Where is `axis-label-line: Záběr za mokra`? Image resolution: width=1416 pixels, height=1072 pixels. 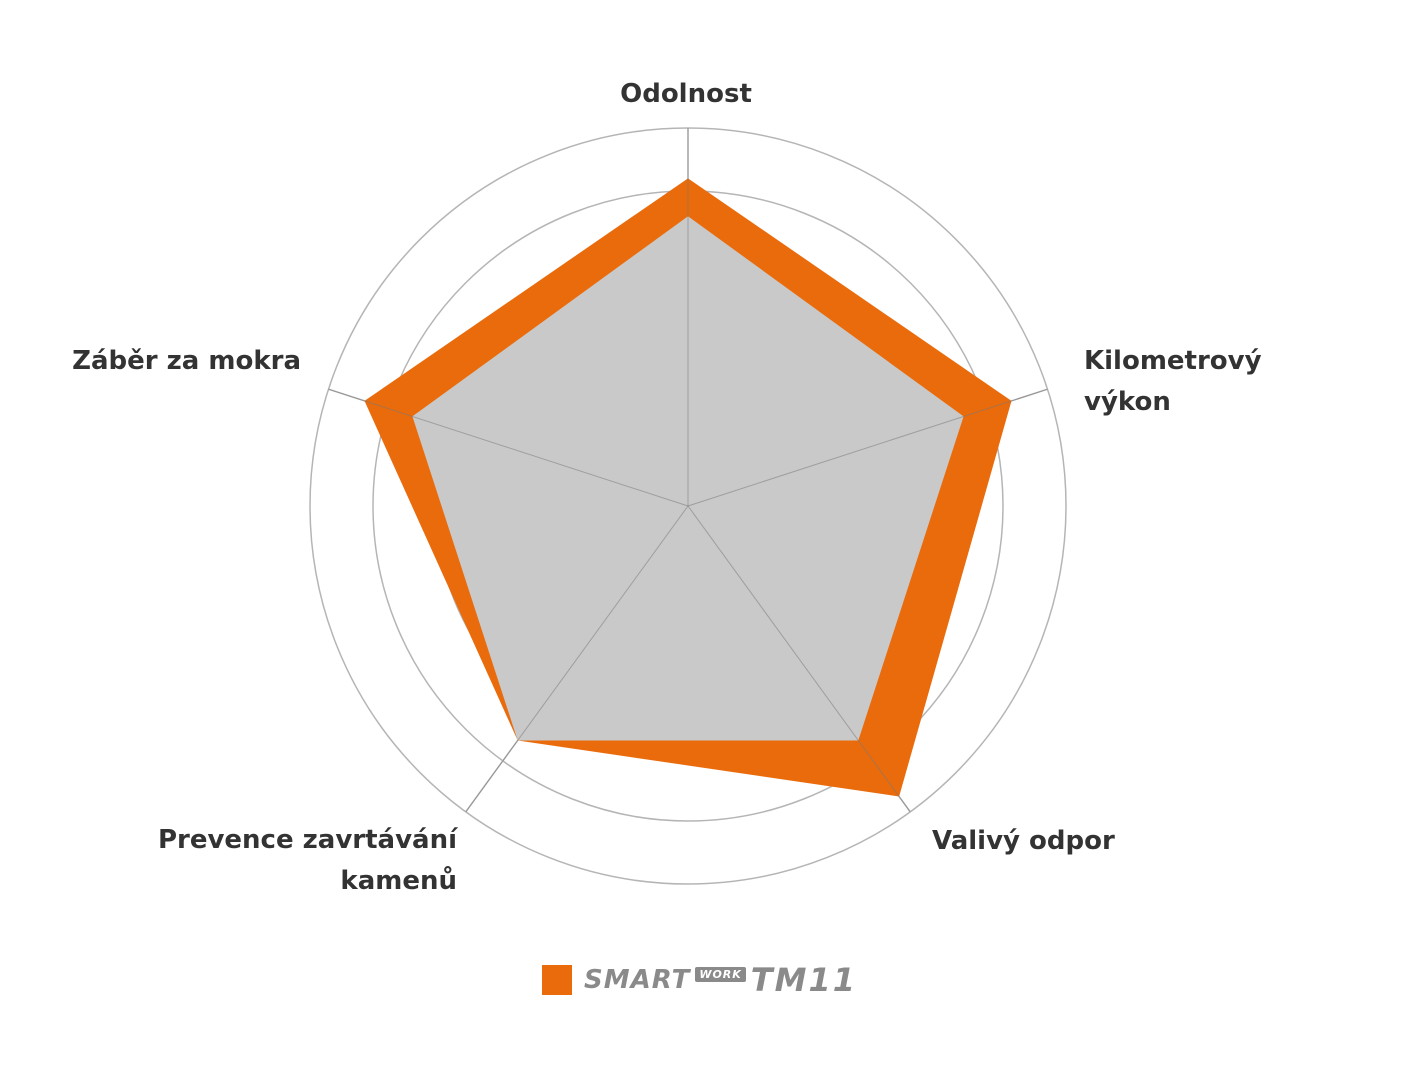 axis-label-line: Záběr za mokra is located at coordinates (186, 361).